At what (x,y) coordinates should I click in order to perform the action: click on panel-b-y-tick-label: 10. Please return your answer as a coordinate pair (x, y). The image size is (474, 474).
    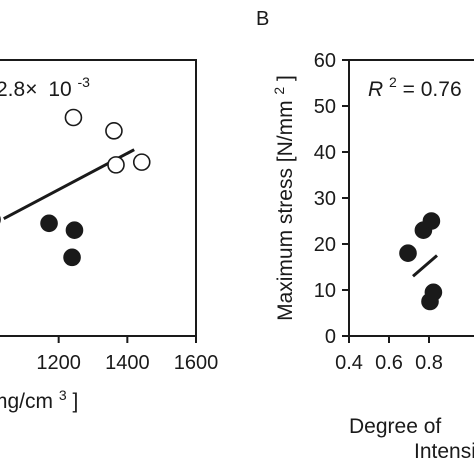
    Looking at the image, I should click on (325, 291).